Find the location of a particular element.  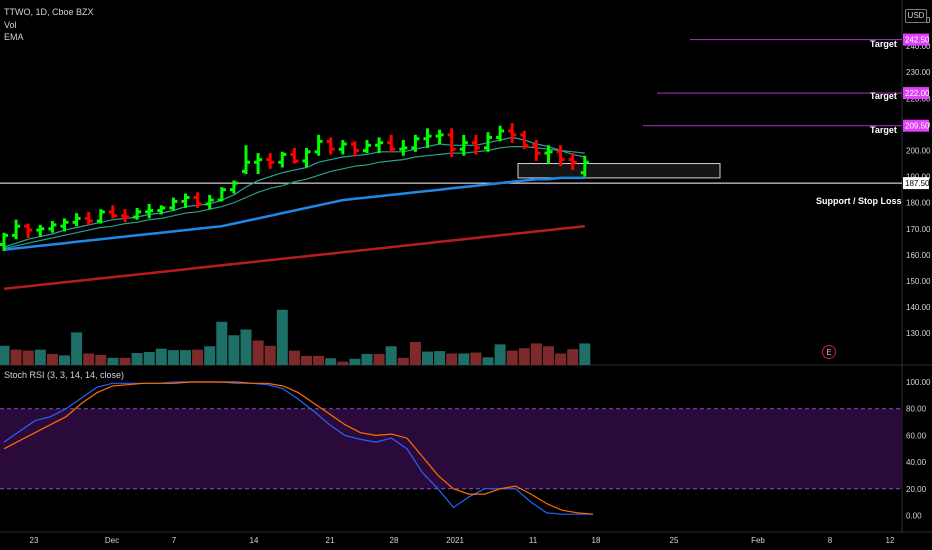

price-label: 242.50 is located at coordinates (917, 40).